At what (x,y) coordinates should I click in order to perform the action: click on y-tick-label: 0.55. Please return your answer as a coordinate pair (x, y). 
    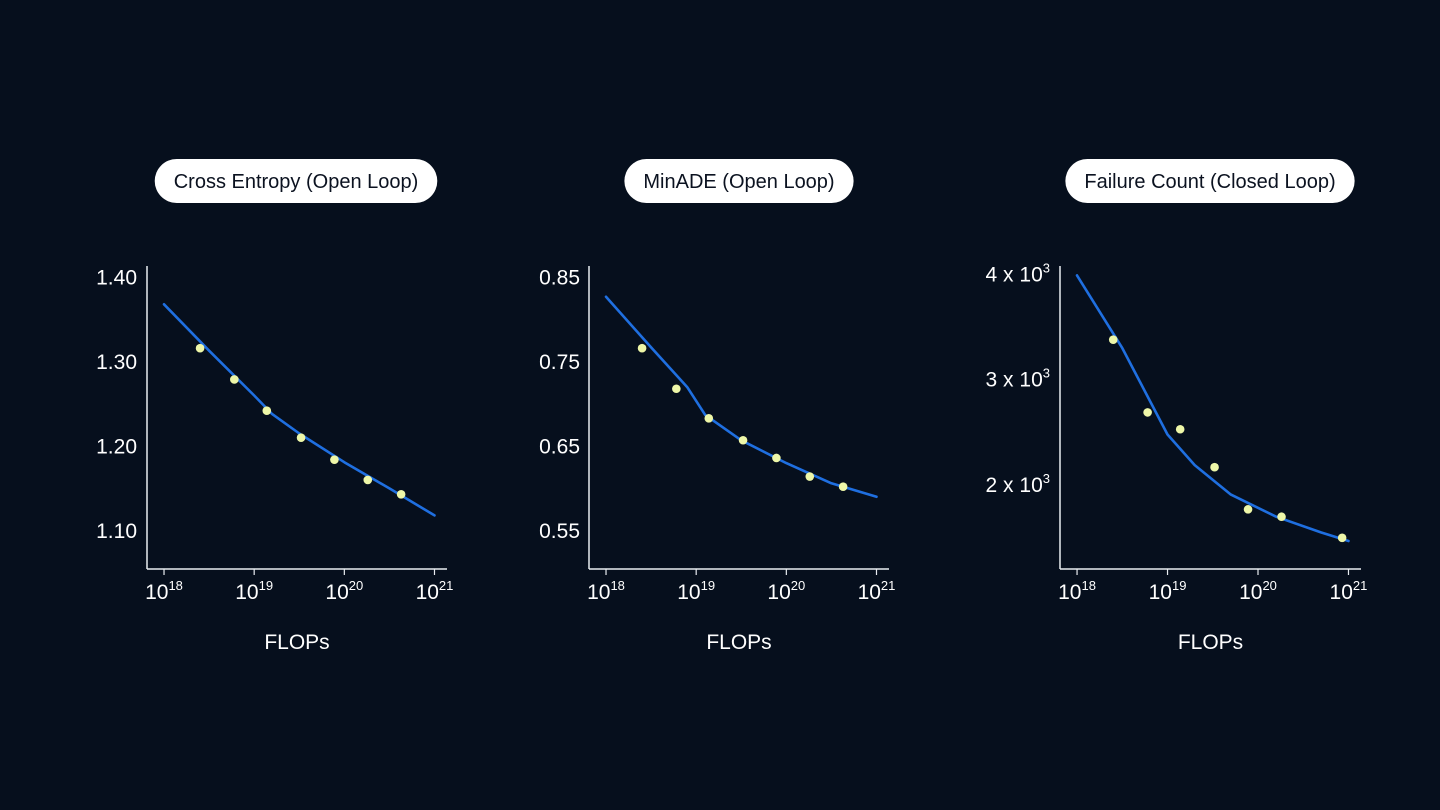
    Looking at the image, I should click on (559, 531).